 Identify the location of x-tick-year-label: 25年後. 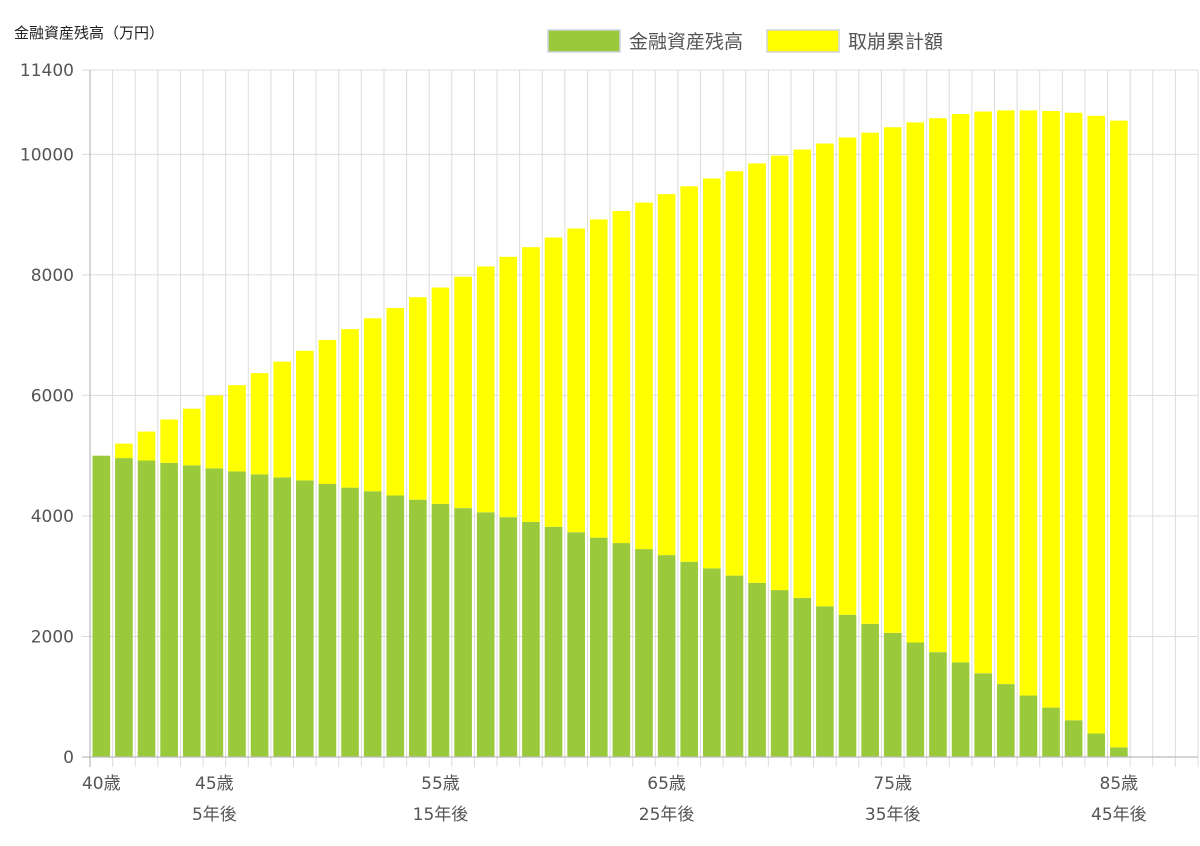
(667, 815).